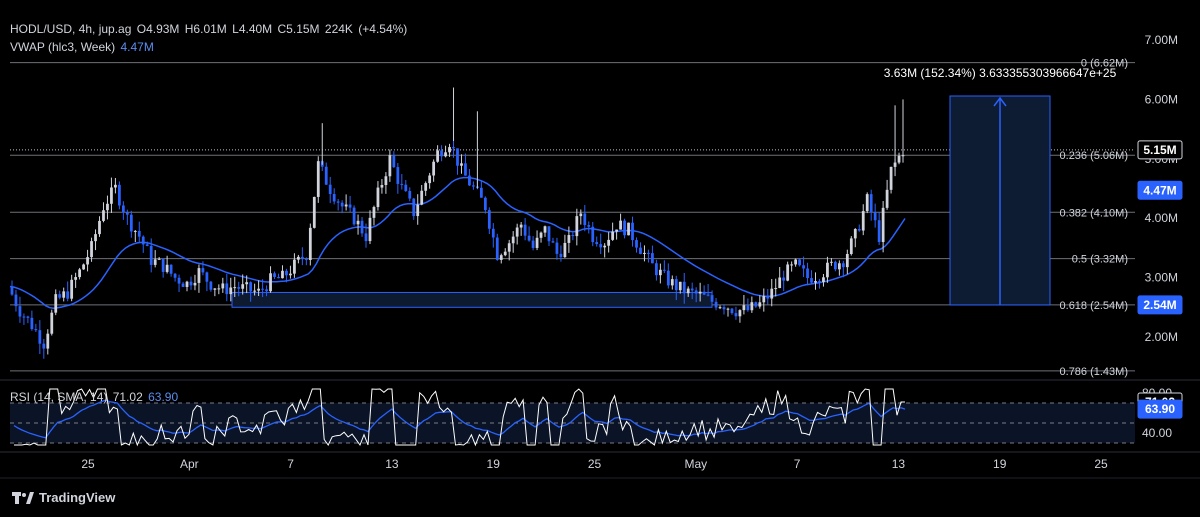 Image resolution: width=1200 pixels, height=517 pixels. I want to click on price-badge-label: 4.47M, so click(1159, 190).